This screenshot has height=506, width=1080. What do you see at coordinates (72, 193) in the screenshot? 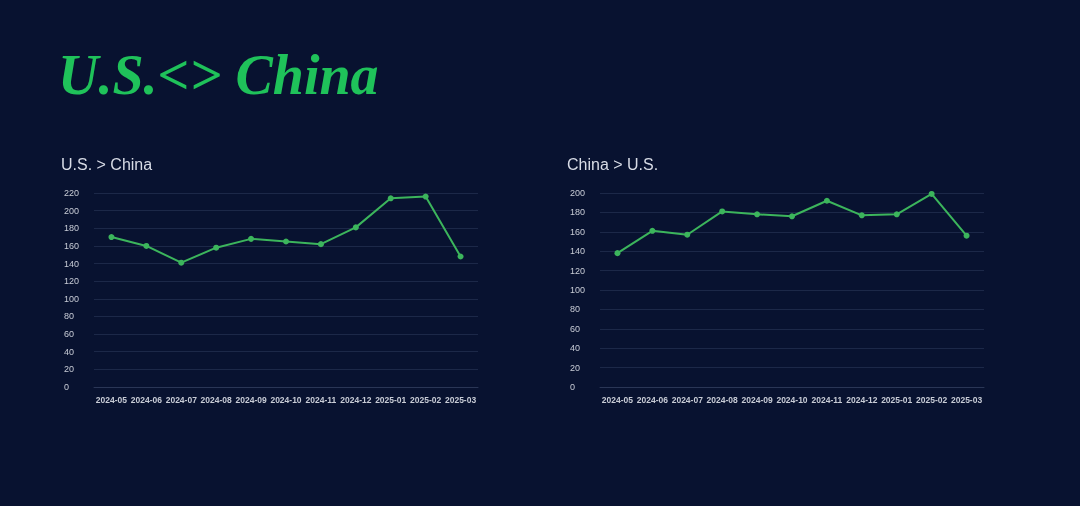
I see `y-tick-label: 220` at bounding box center [72, 193].